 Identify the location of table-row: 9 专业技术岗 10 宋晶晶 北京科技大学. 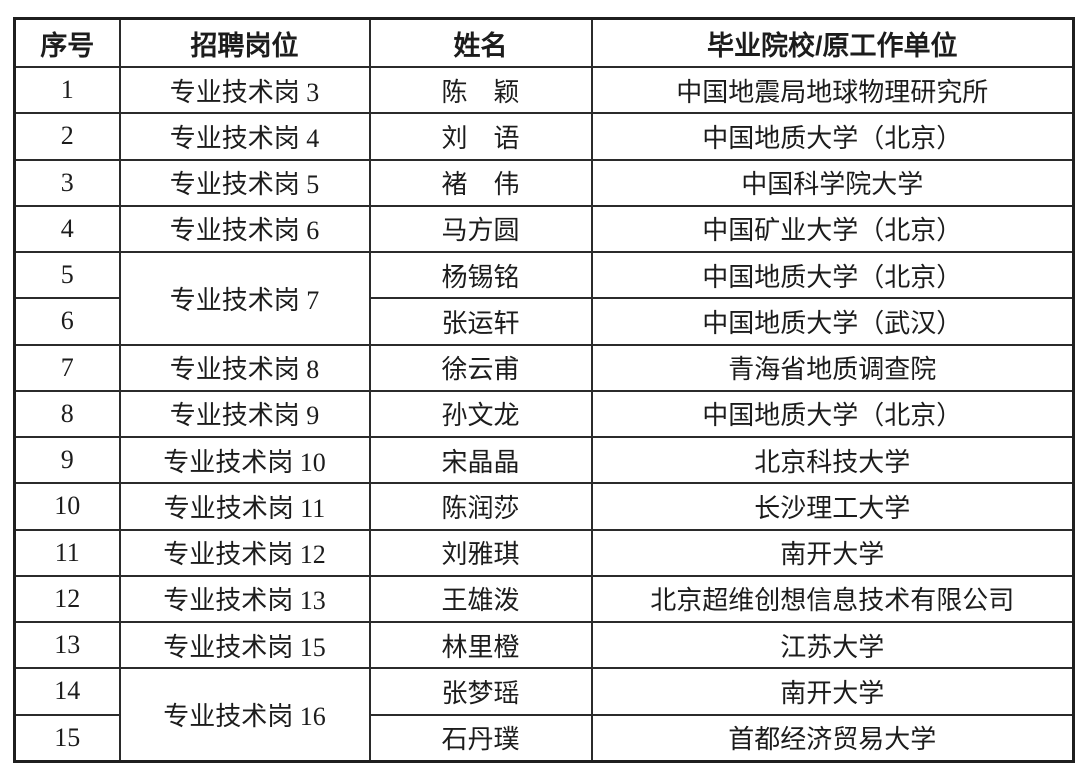
(544, 460).